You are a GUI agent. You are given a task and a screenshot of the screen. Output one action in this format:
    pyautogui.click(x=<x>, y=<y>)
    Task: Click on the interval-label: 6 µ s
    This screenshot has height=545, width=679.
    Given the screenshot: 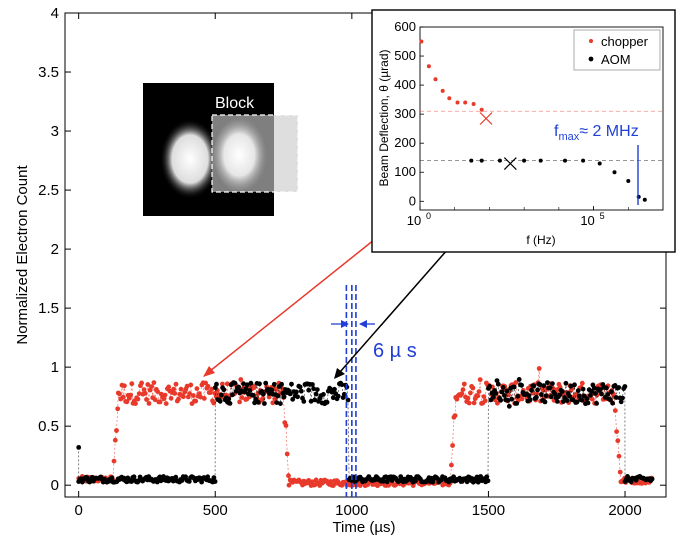 What is the action you would take?
    pyautogui.click(x=395, y=351)
    